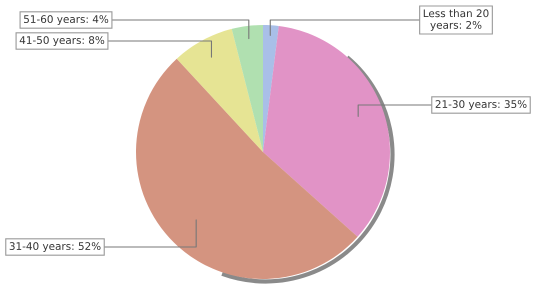 This screenshot has height=303, width=534. I want to click on slice-label: 41-50 years: 8%, so click(62, 41).